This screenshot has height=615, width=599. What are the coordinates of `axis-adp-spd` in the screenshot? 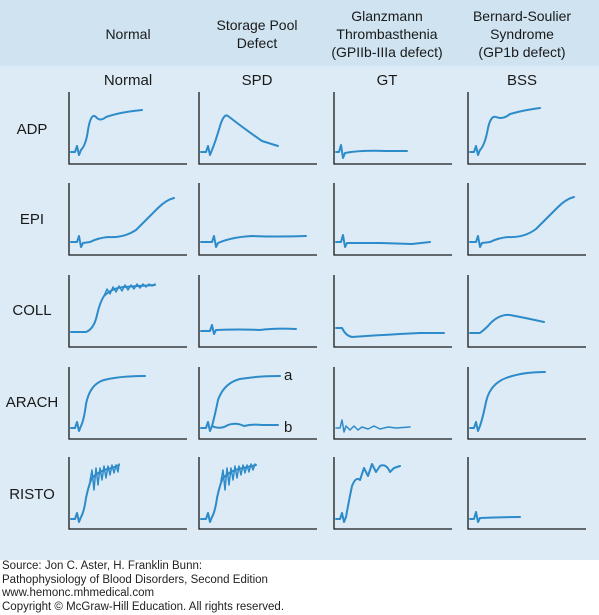 It's located at (257, 128).